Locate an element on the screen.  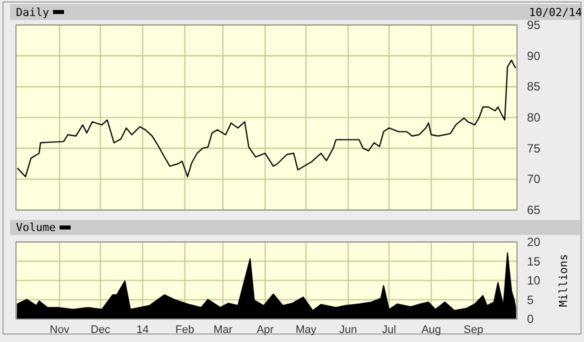
x-tick-label: Dec is located at coordinates (100, 330).